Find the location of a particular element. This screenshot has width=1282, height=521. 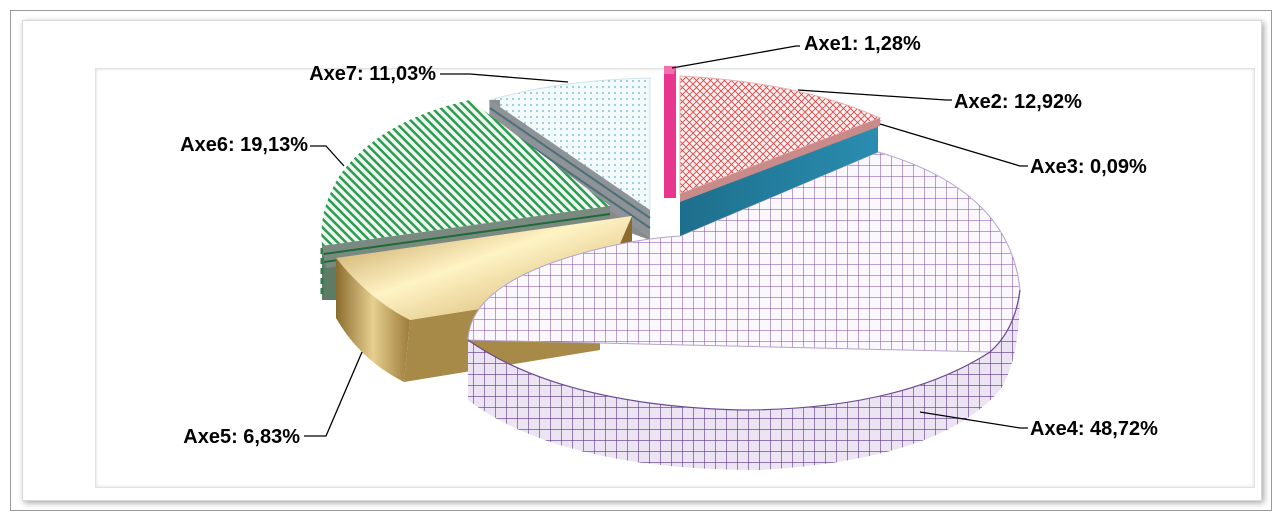

data-label-axe5: Axe5: 6,83% is located at coordinates (241, 437).